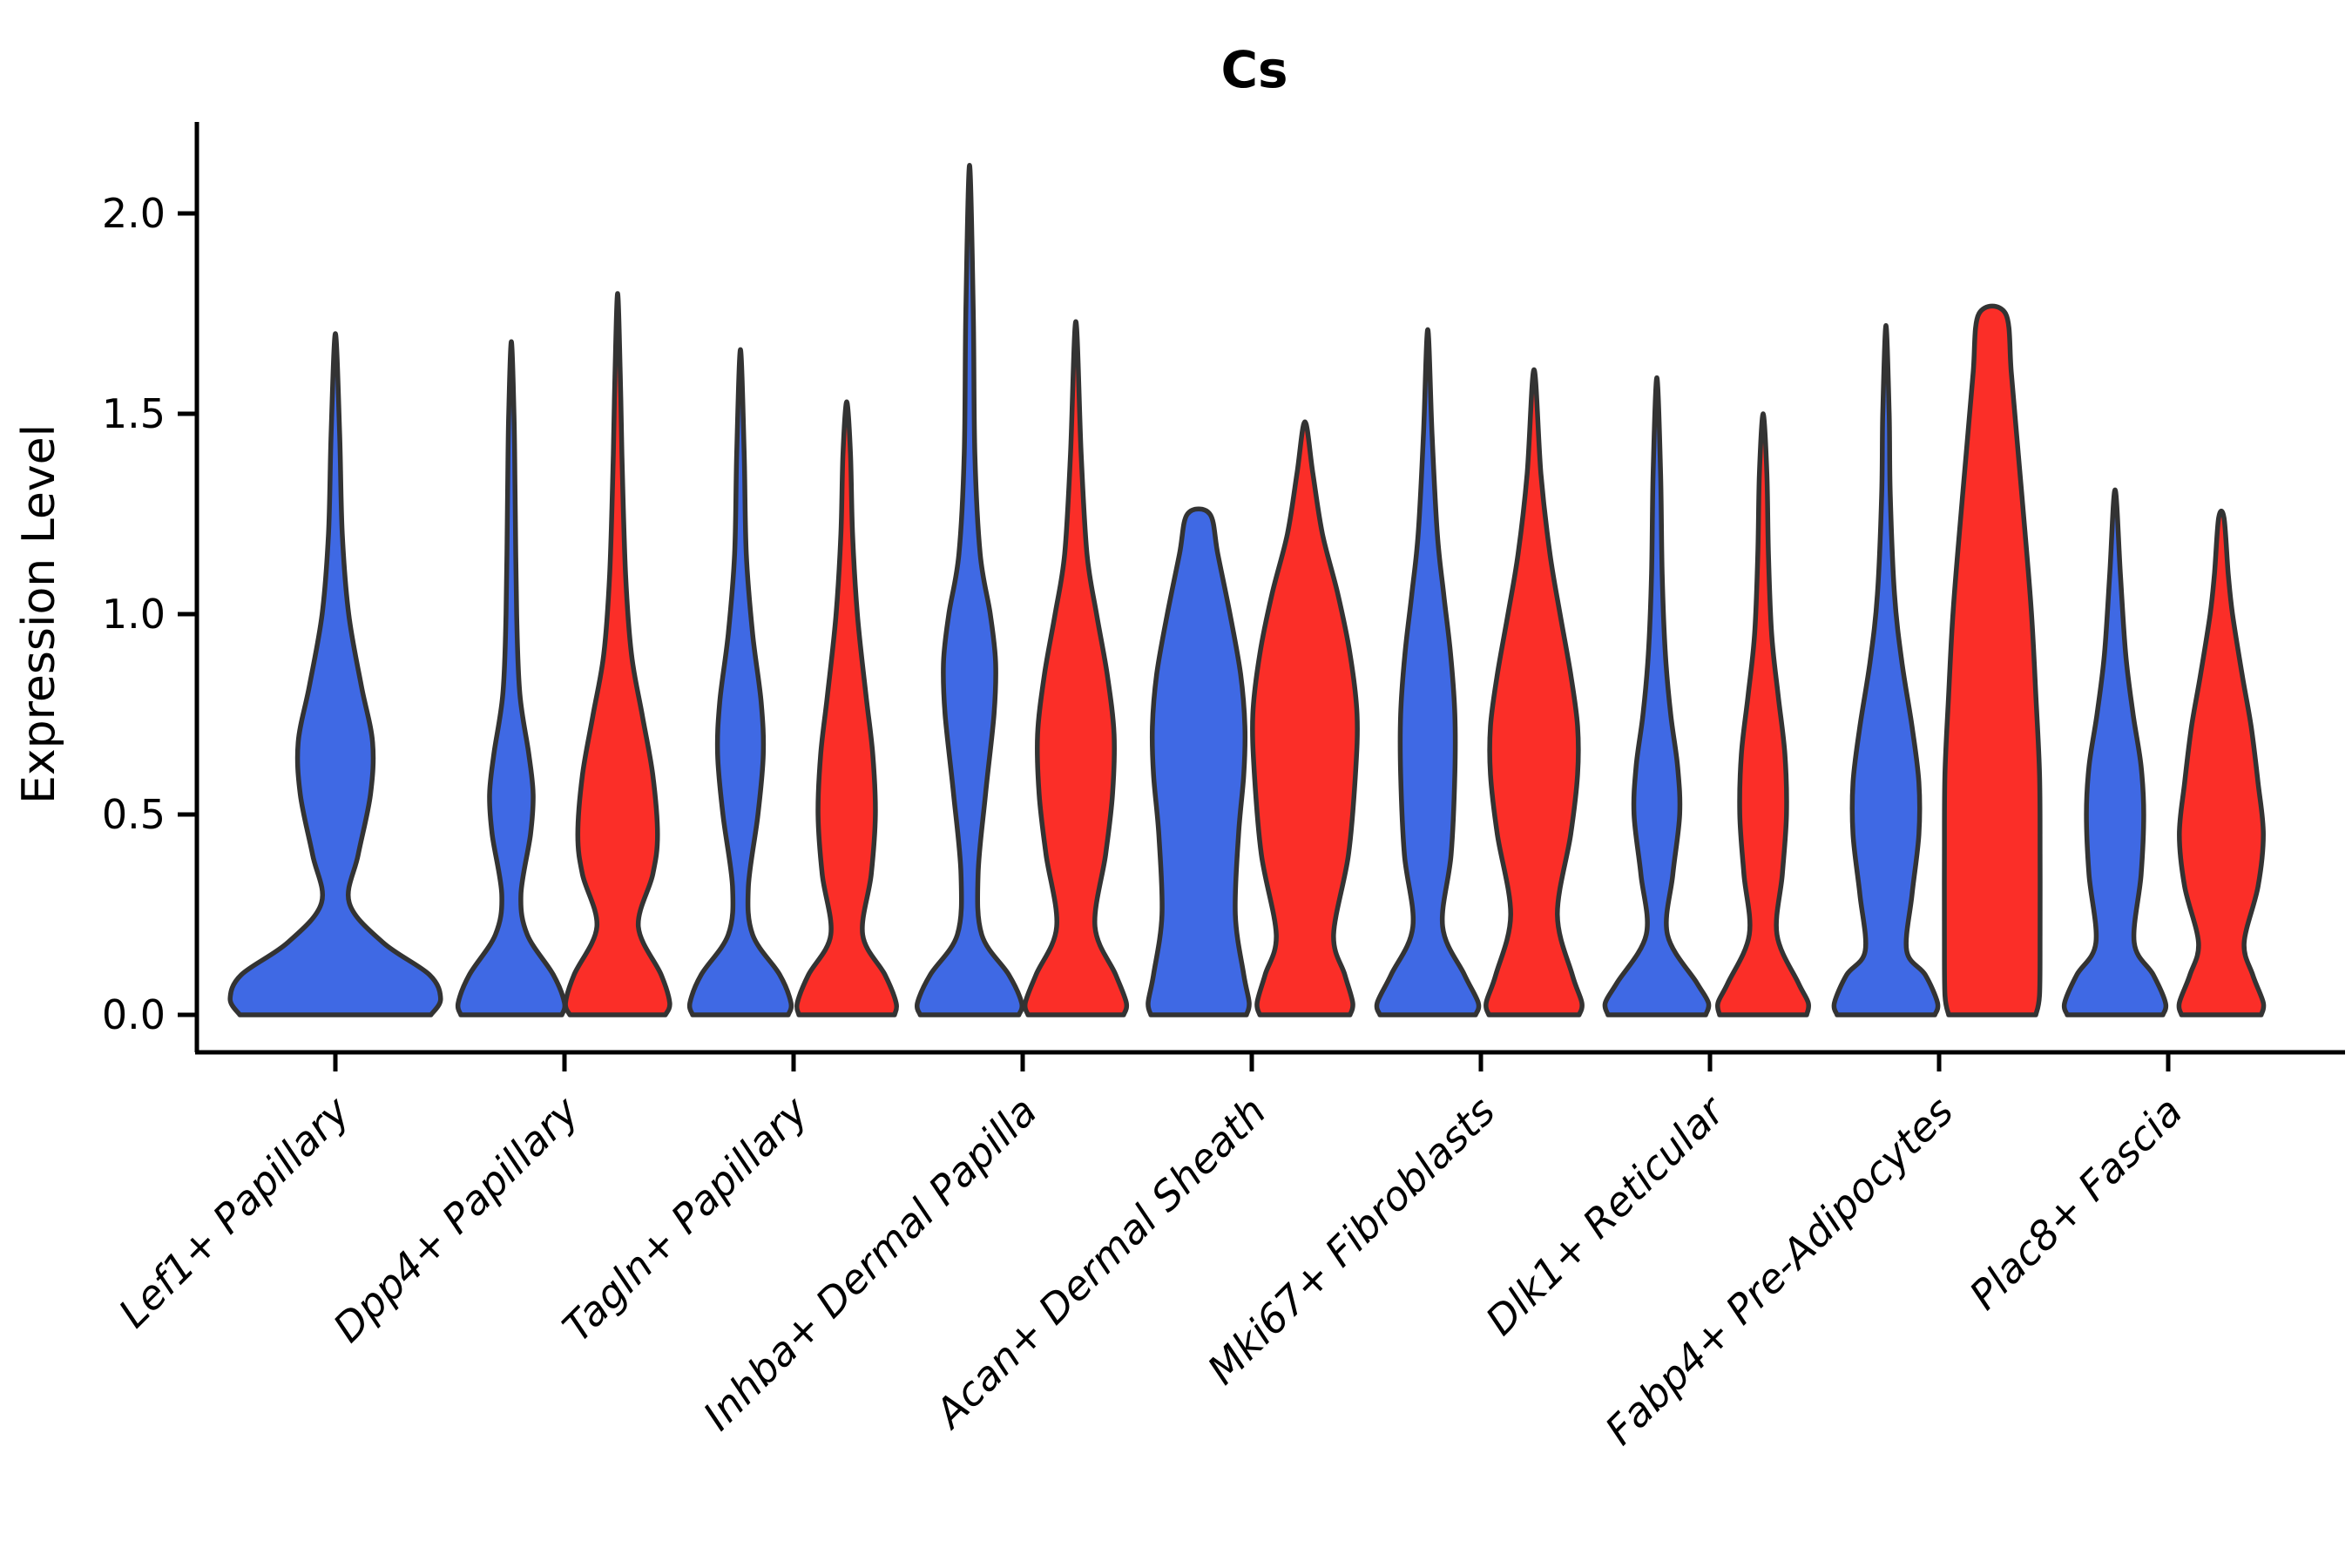 The width and height of the screenshot is (2352, 1568). I want to click on violin-dpp4-papillary-red, so click(618, 654).